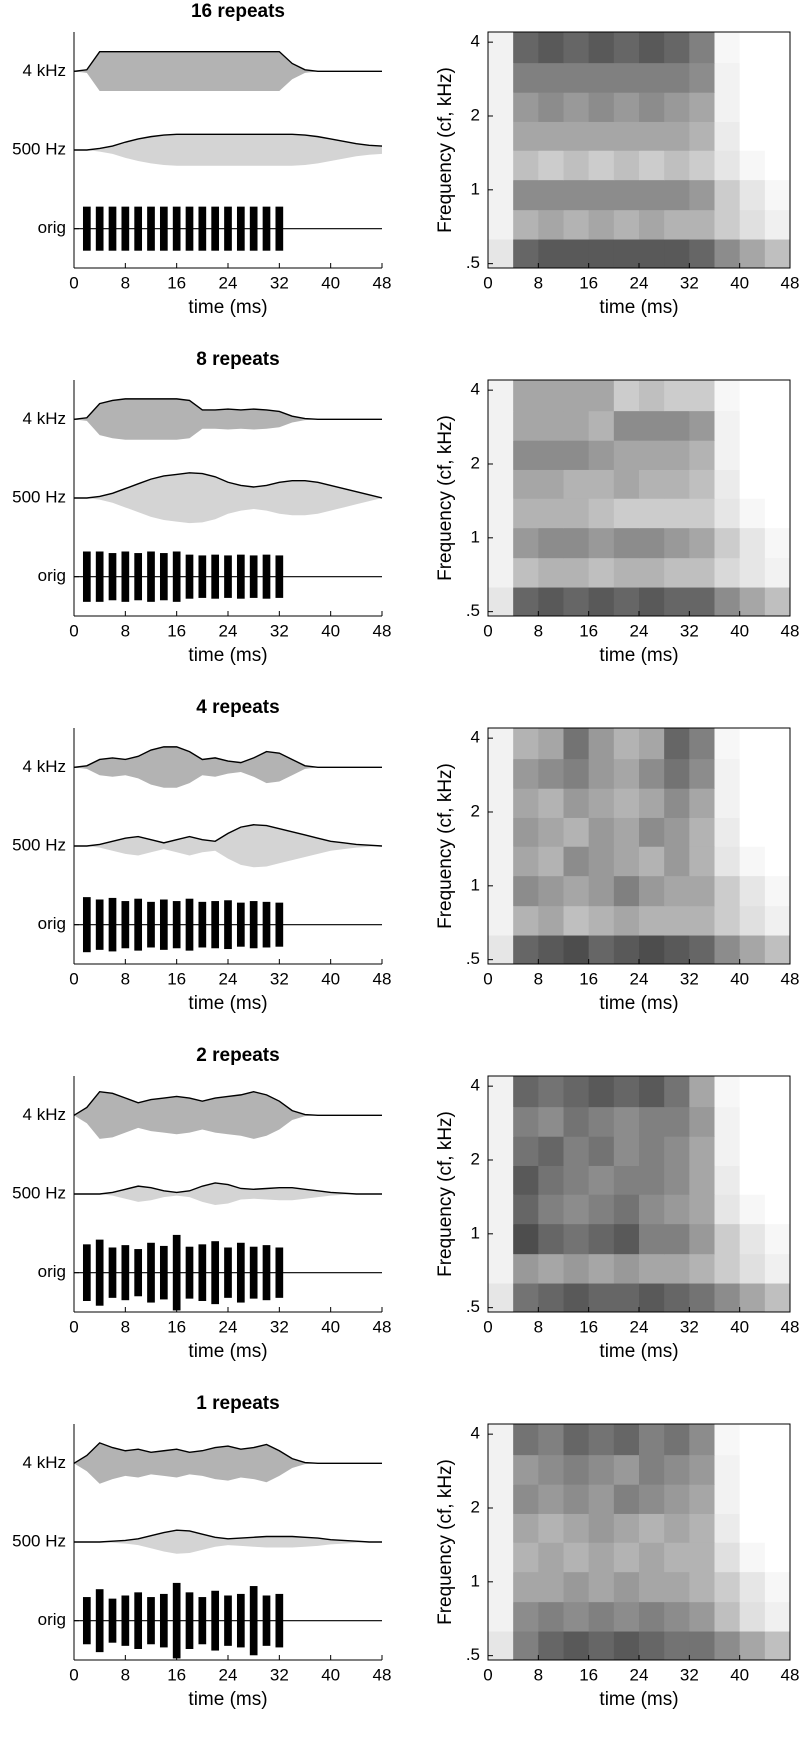 The image size is (812, 1740). What do you see at coordinates (279, 1674) in the screenshot?
I see `x-tick-label: 32` at bounding box center [279, 1674].